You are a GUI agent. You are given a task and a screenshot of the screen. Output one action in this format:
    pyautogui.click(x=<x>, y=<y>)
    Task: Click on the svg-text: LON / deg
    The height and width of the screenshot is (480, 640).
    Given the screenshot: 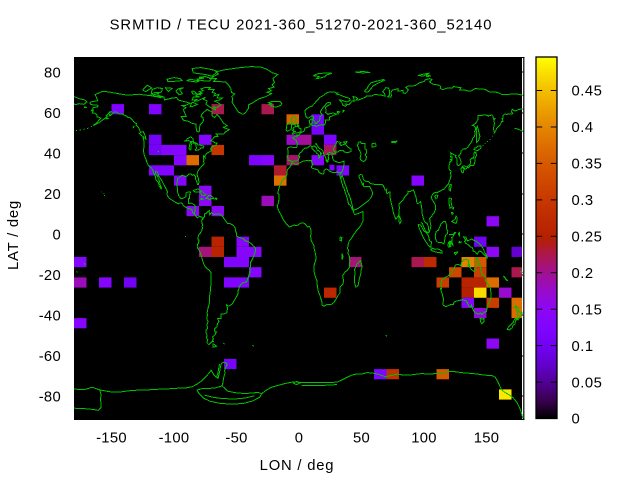 What is the action you would take?
    pyautogui.click(x=297, y=466)
    